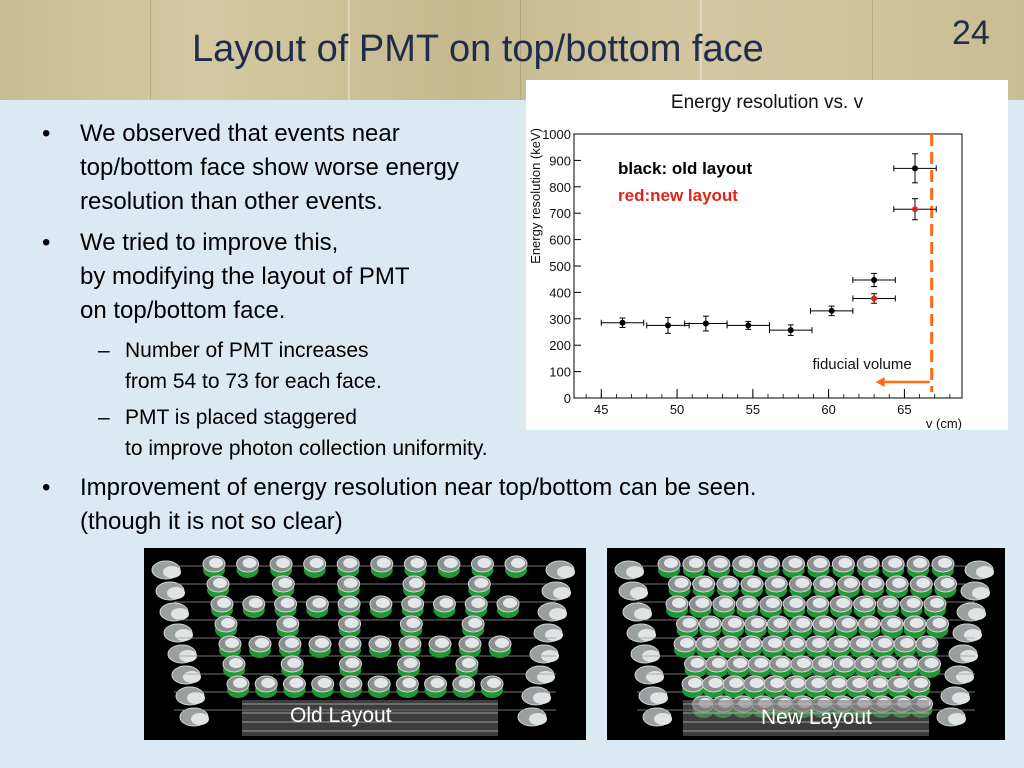  What do you see at coordinates (685, 168) in the screenshot?
I see `legend-entry: black: old layout` at bounding box center [685, 168].